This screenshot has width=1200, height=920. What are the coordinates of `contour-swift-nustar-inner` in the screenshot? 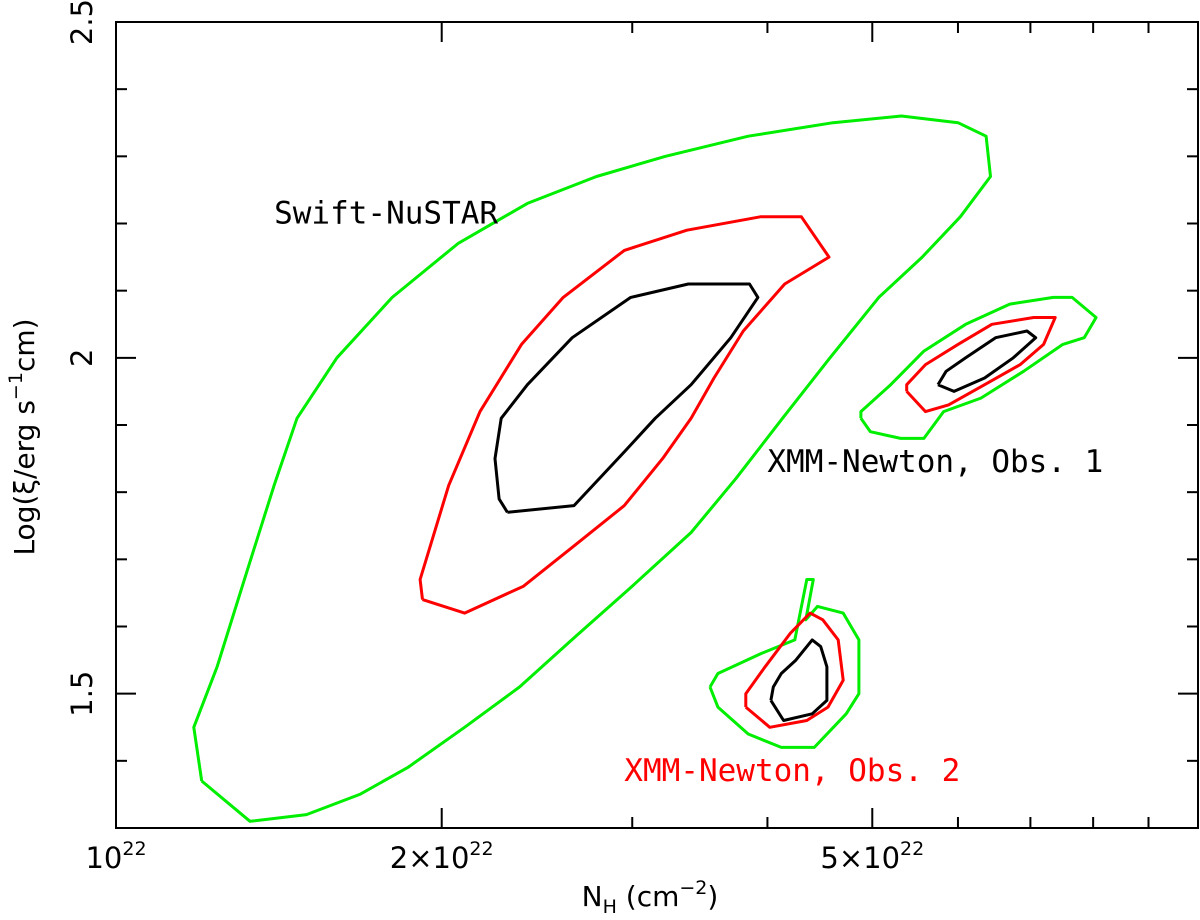 It's located at (626, 398).